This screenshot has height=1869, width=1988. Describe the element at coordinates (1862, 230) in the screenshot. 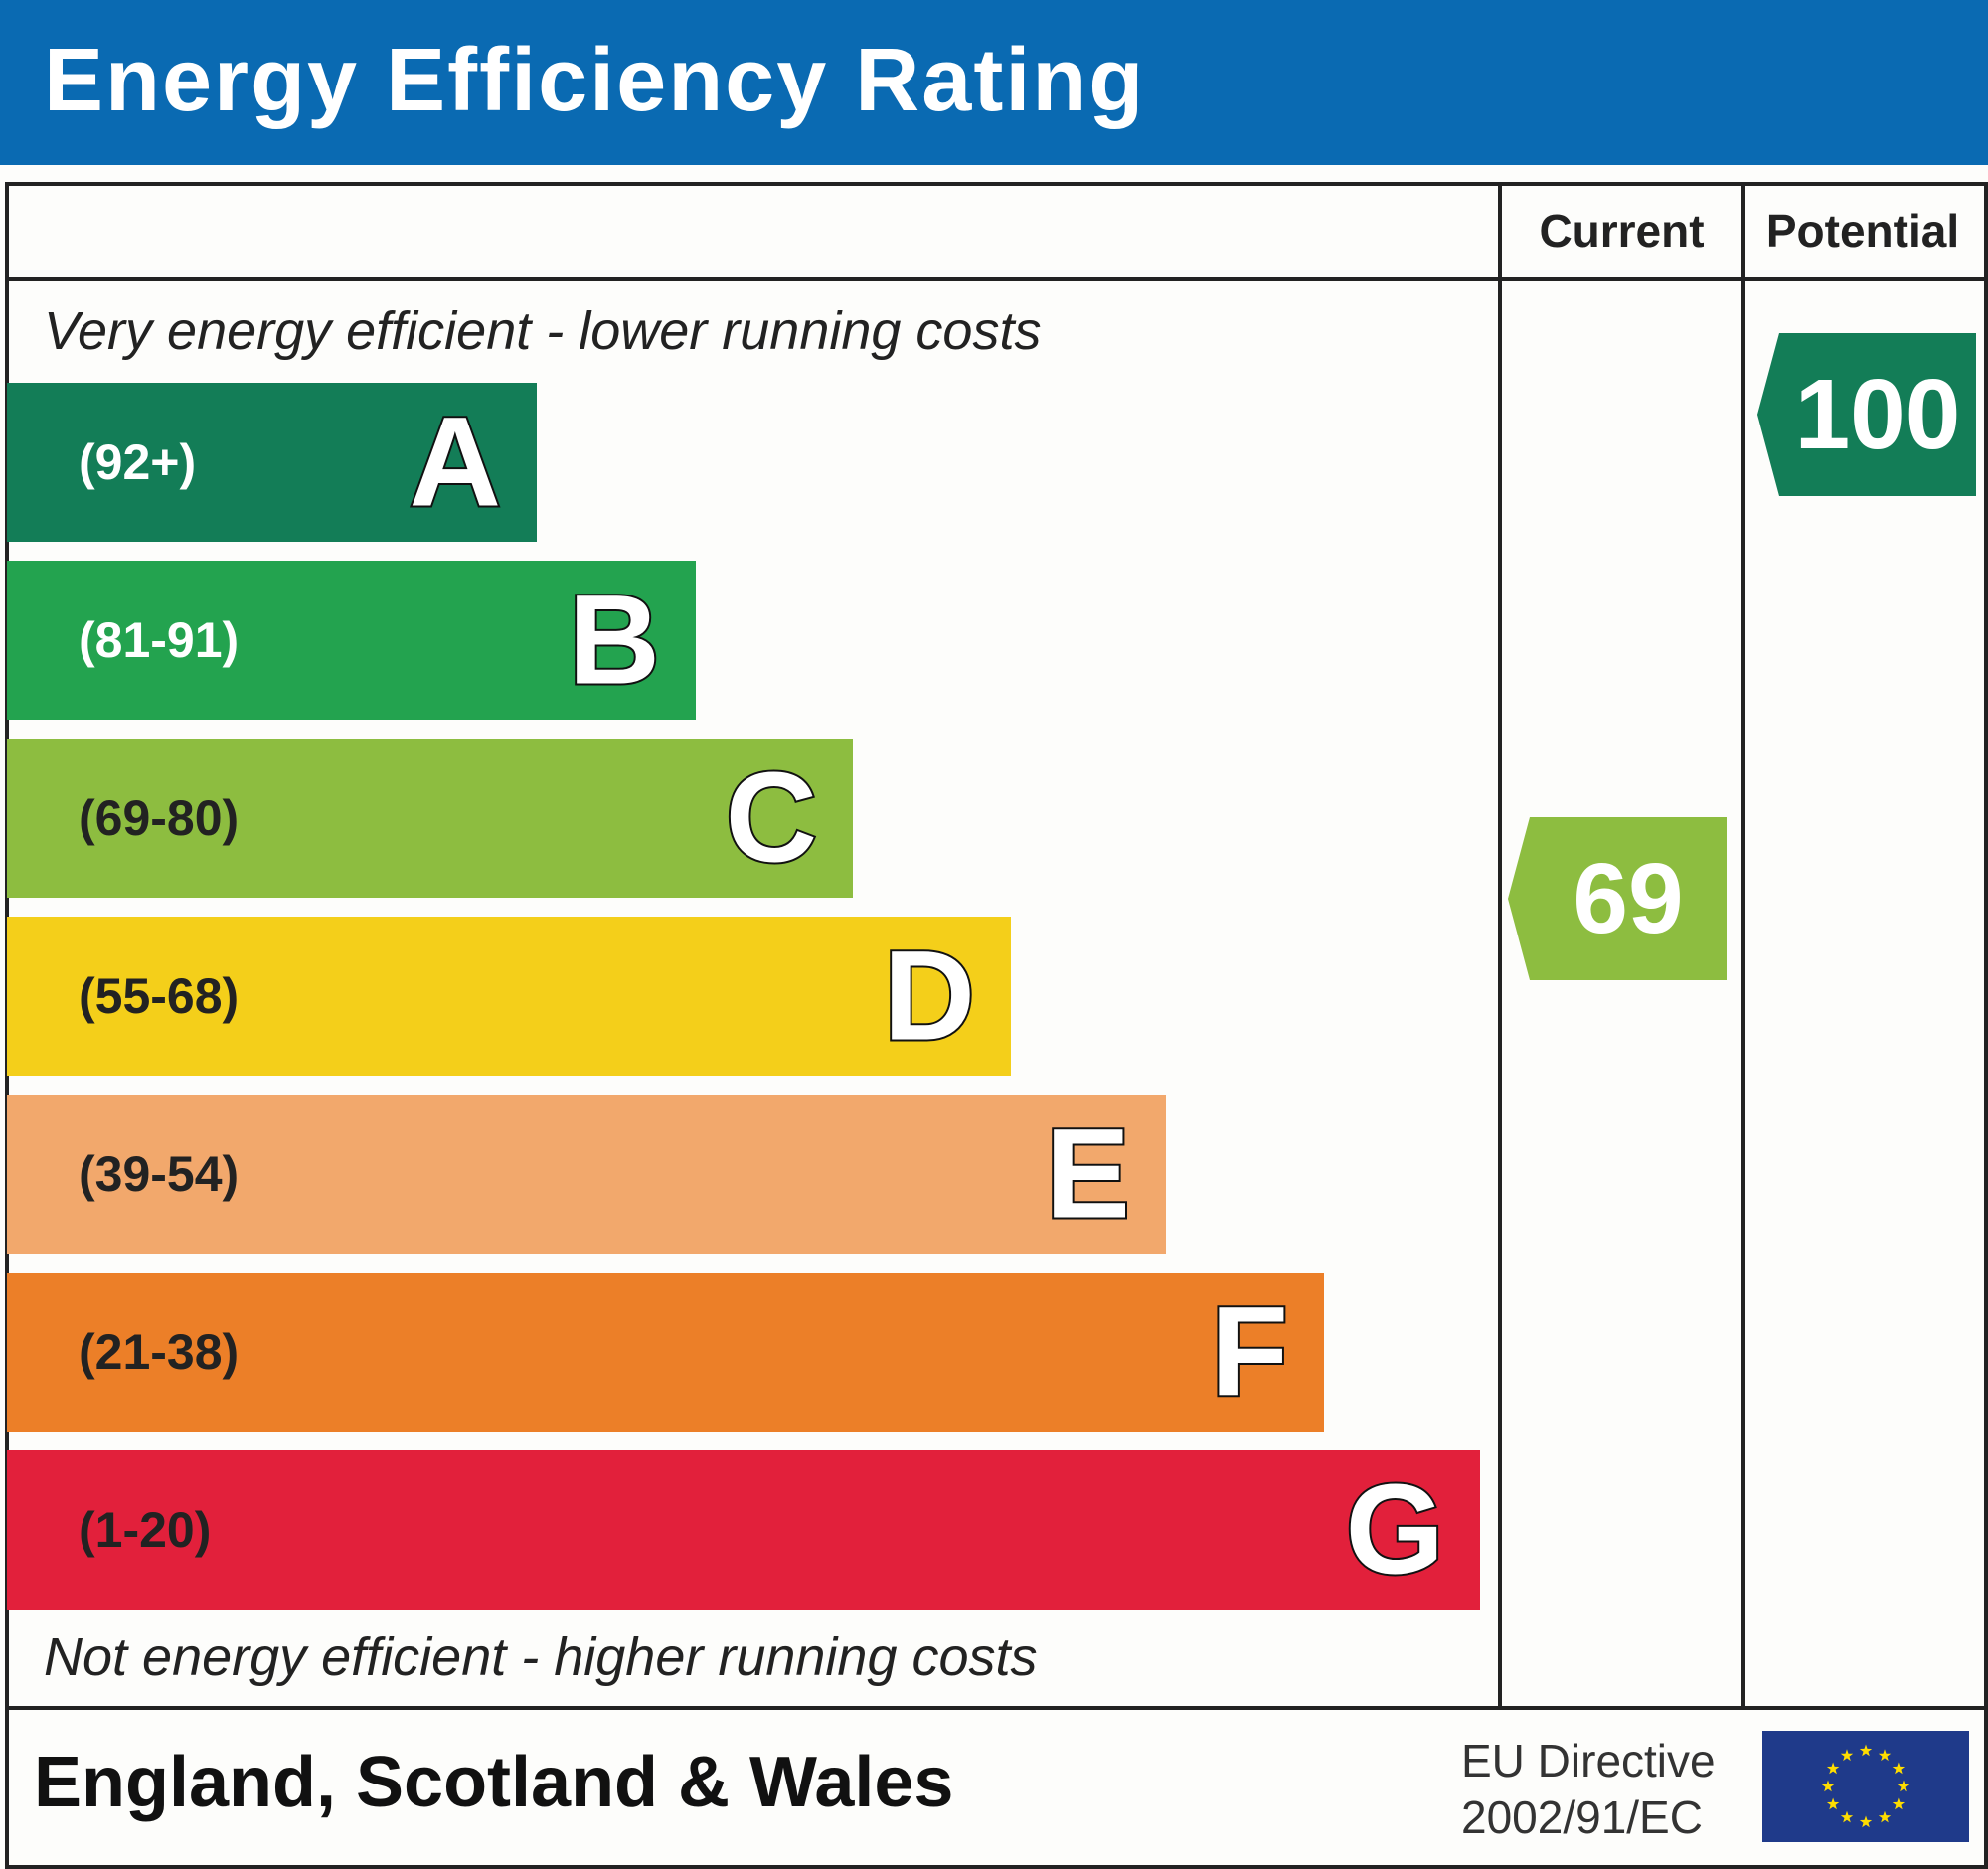

I see `potential-column-header: Potential` at that location.